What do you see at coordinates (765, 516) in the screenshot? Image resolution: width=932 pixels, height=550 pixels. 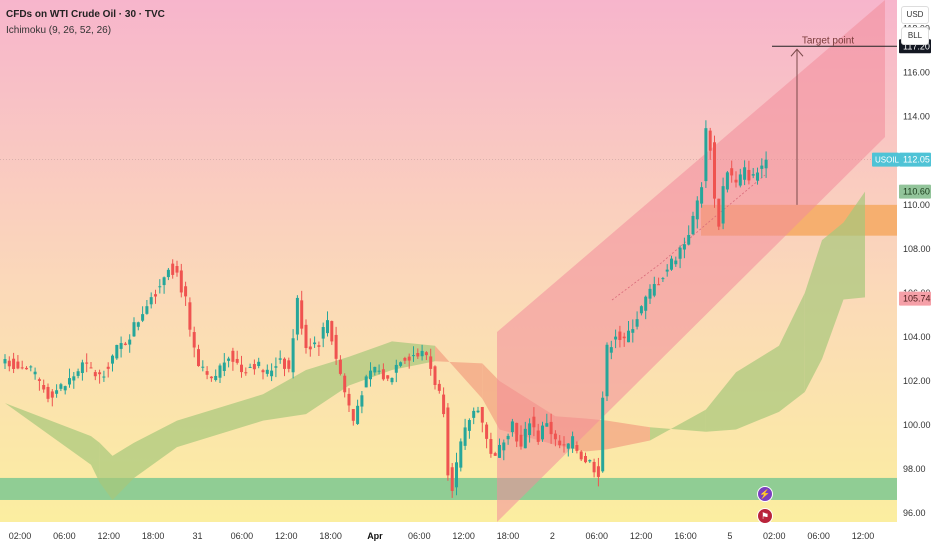 I see `us-flag-icon: ⚑` at bounding box center [765, 516].